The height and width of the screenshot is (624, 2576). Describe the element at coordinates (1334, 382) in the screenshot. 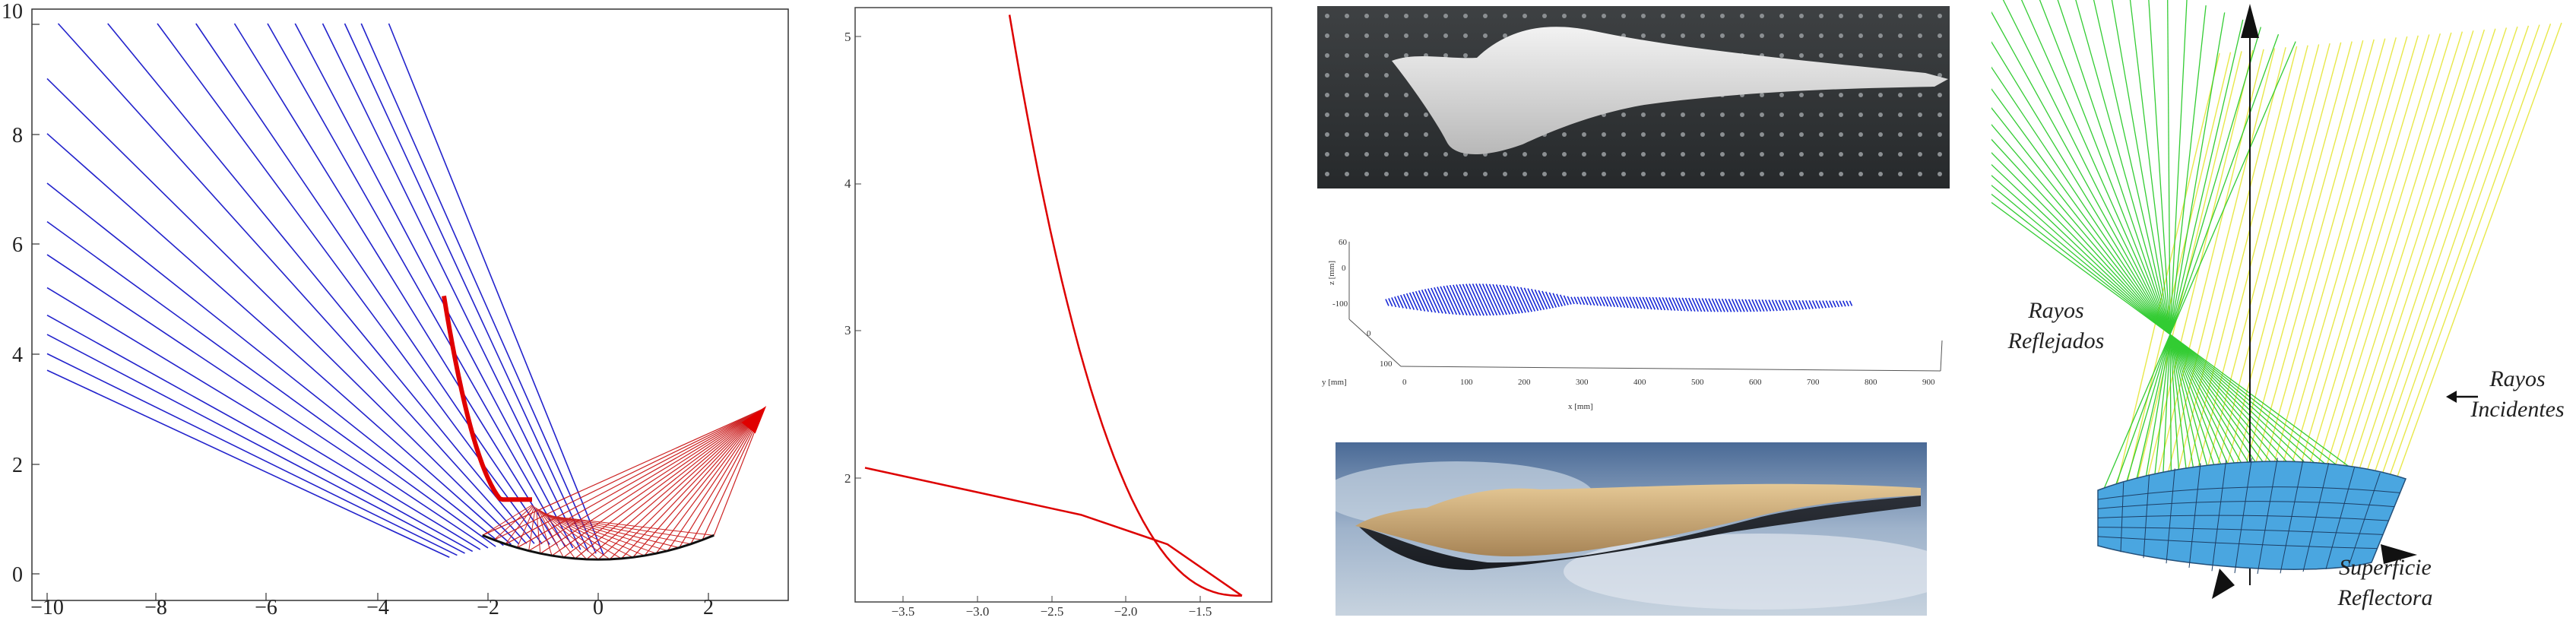

I see `y-axis-label: y [mm]` at that location.